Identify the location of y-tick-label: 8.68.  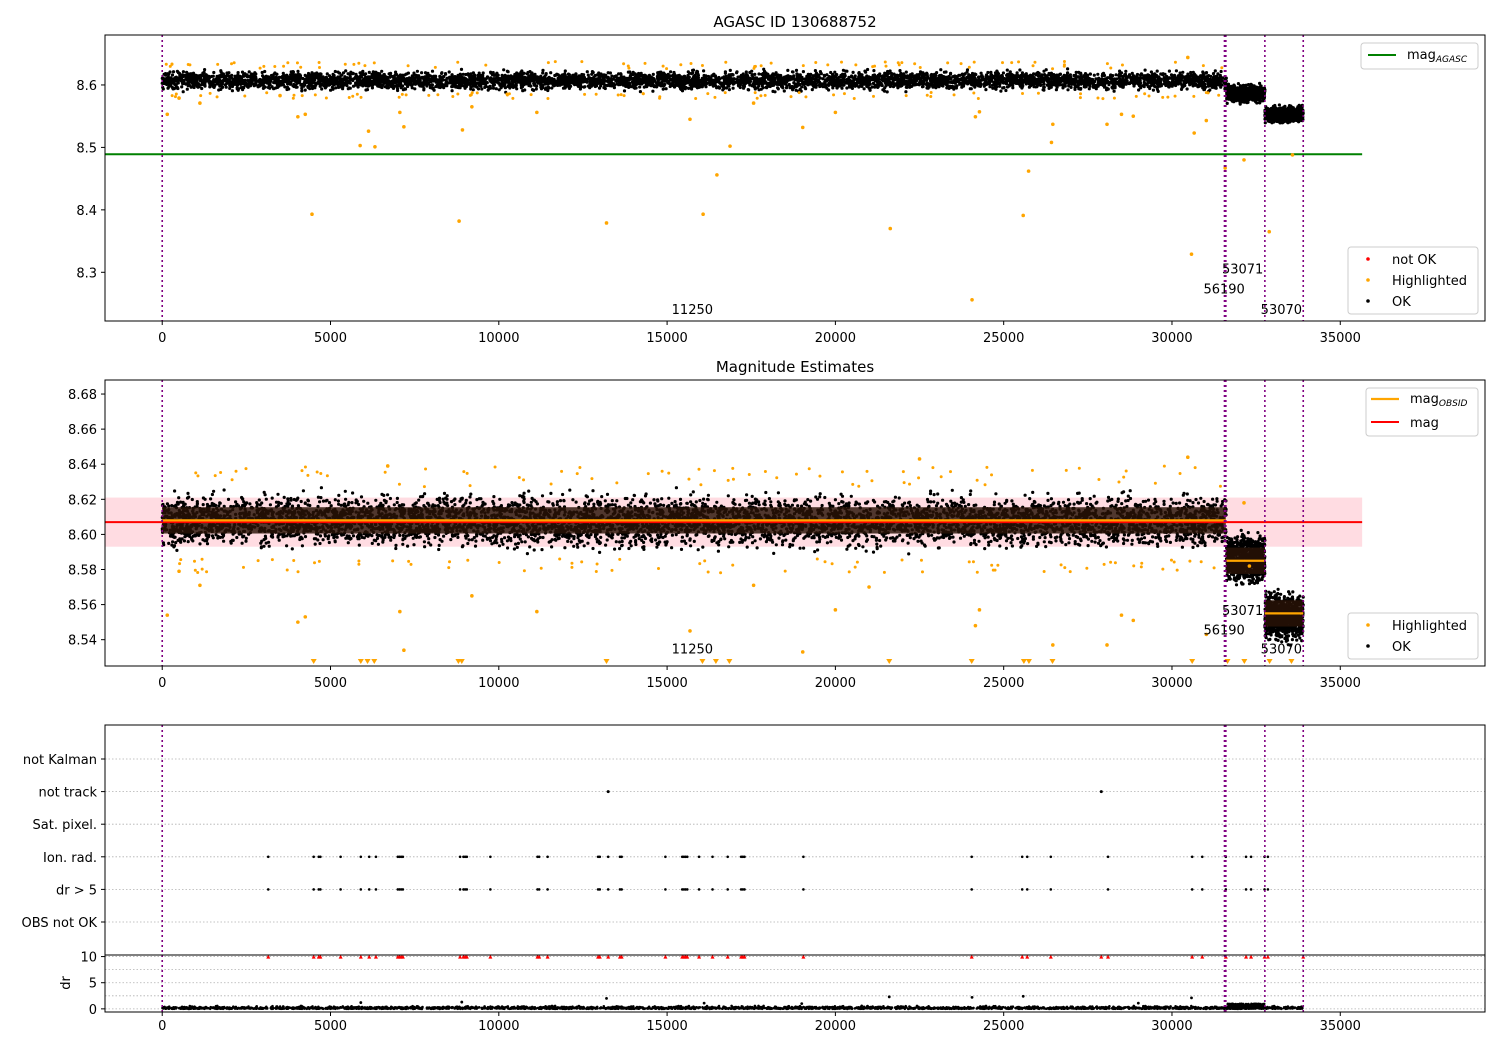
(82, 395).